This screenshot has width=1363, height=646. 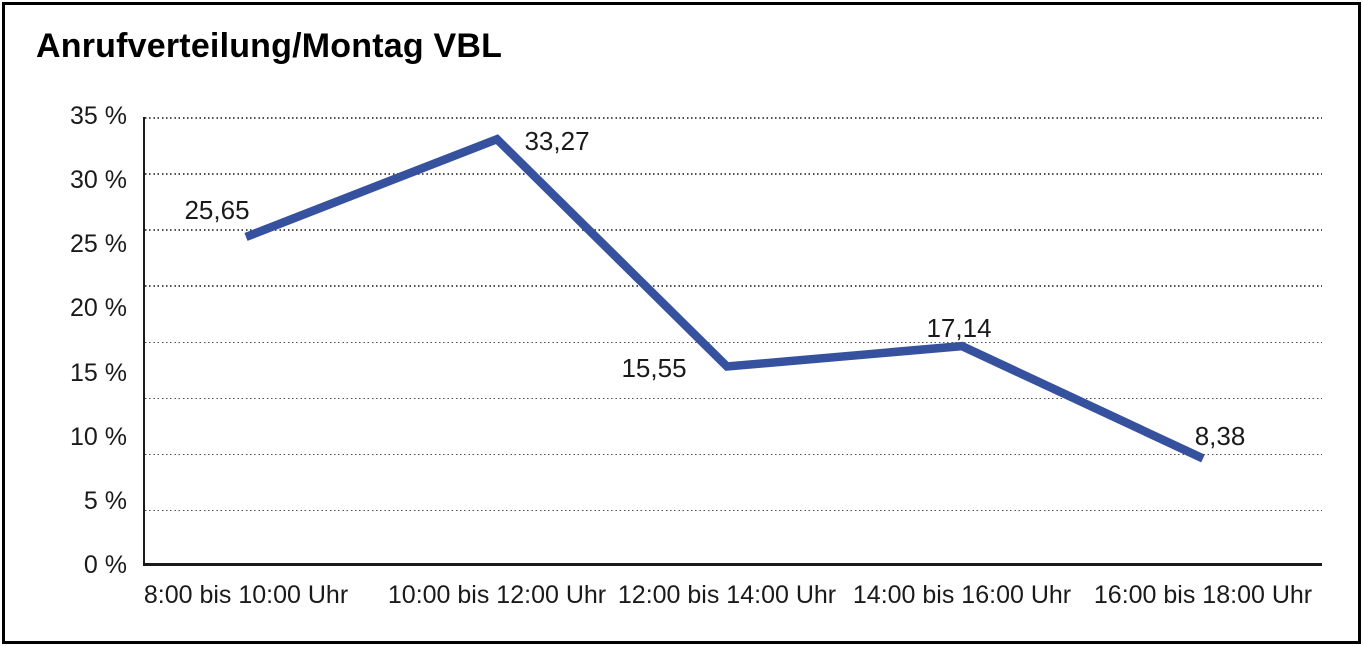 What do you see at coordinates (497, 595) in the screenshot?
I see `x-tick-label: 10:00 bis 12:00 Uhr` at bounding box center [497, 595].